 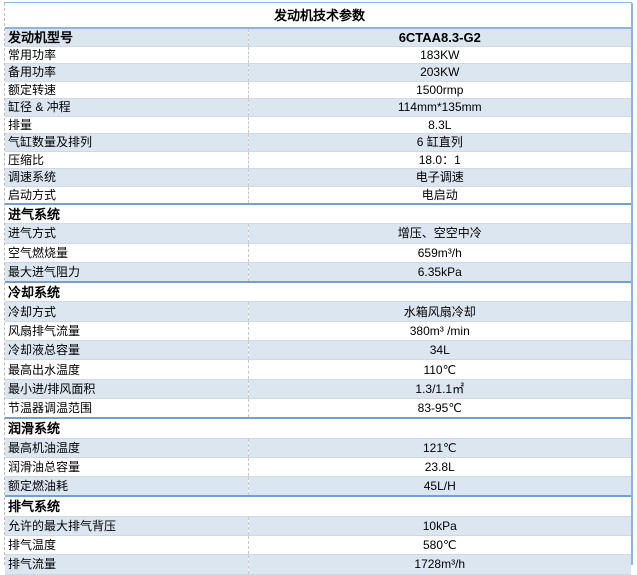 I want to click on row-value: 110℃, so click(x=439, y=369).